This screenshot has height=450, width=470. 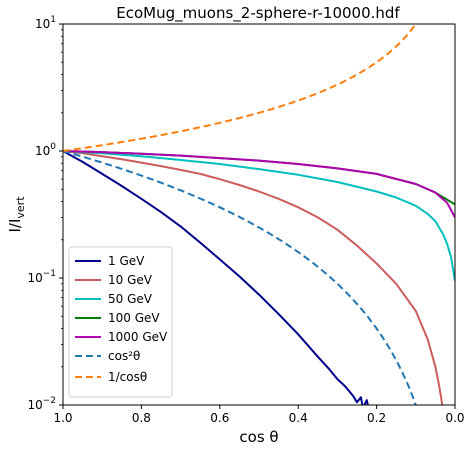 I want to click on x-tick-label: 0.2, so click(x=376, y=418).